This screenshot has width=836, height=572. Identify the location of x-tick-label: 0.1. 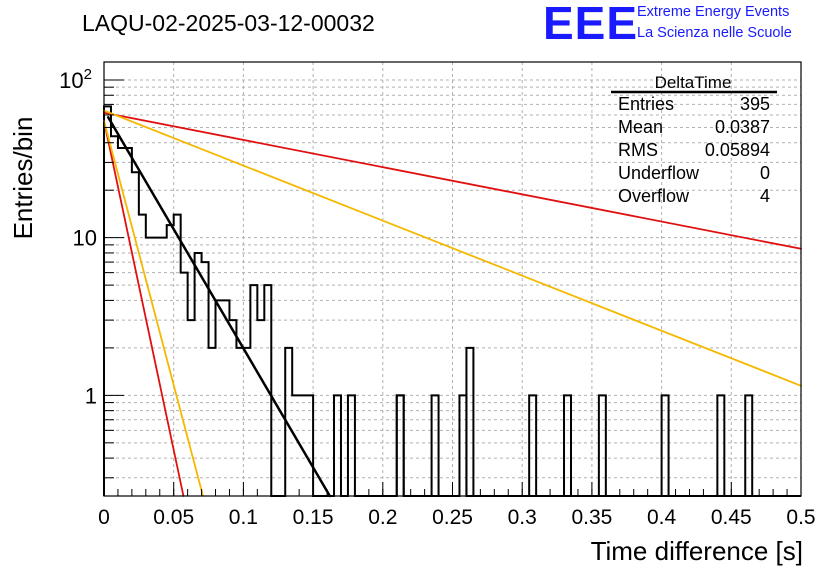
(243, 517).